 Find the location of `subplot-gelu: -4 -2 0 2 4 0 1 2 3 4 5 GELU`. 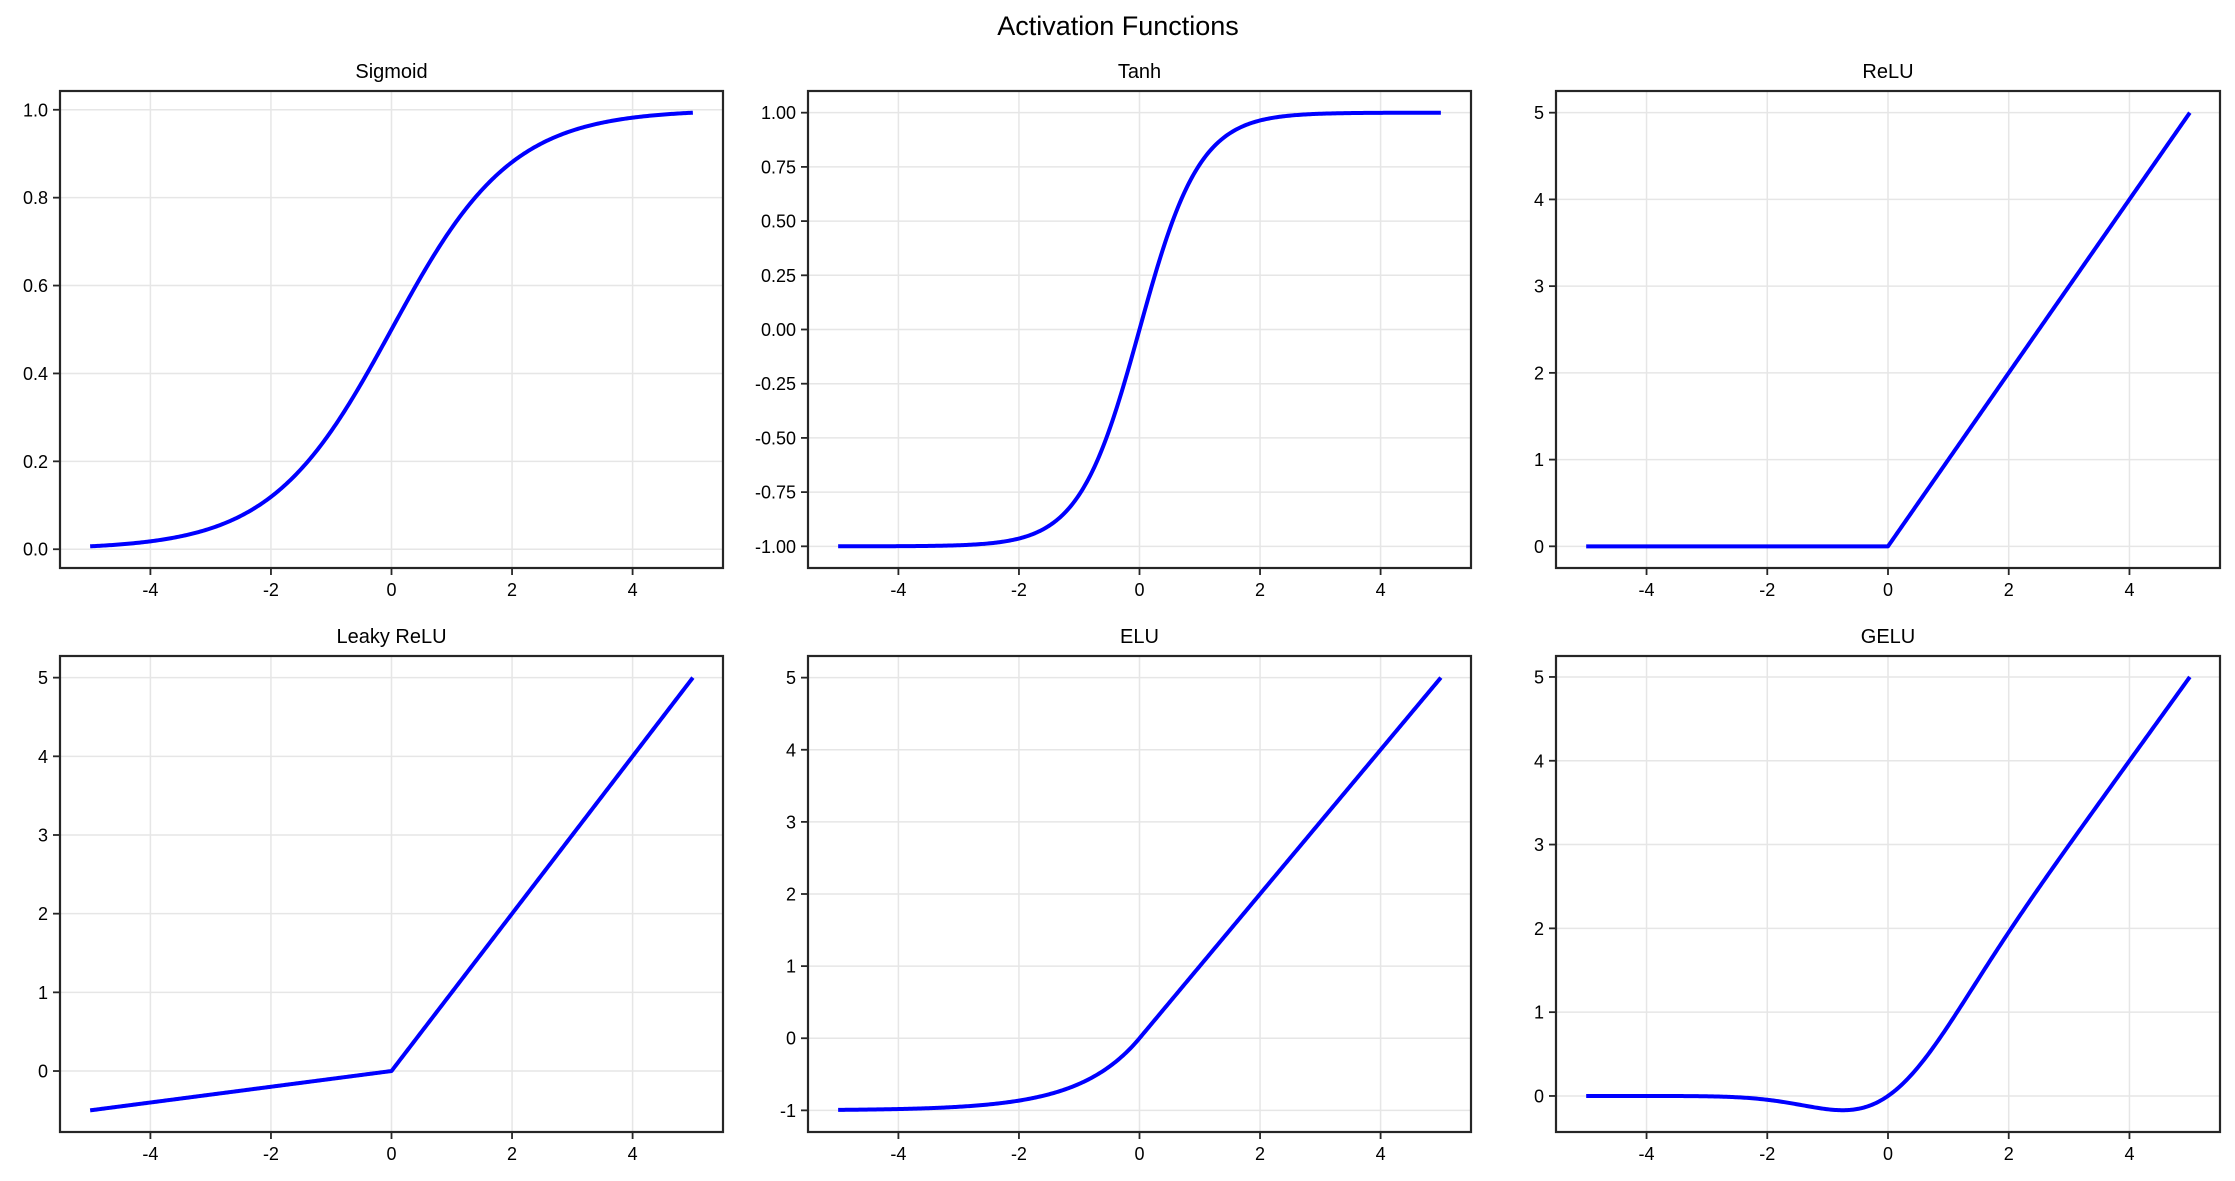

subplot-gelu: -4 -2 0 2 4 0 1 2 3 4 5 GELU is located at coordinates (1878, 895).